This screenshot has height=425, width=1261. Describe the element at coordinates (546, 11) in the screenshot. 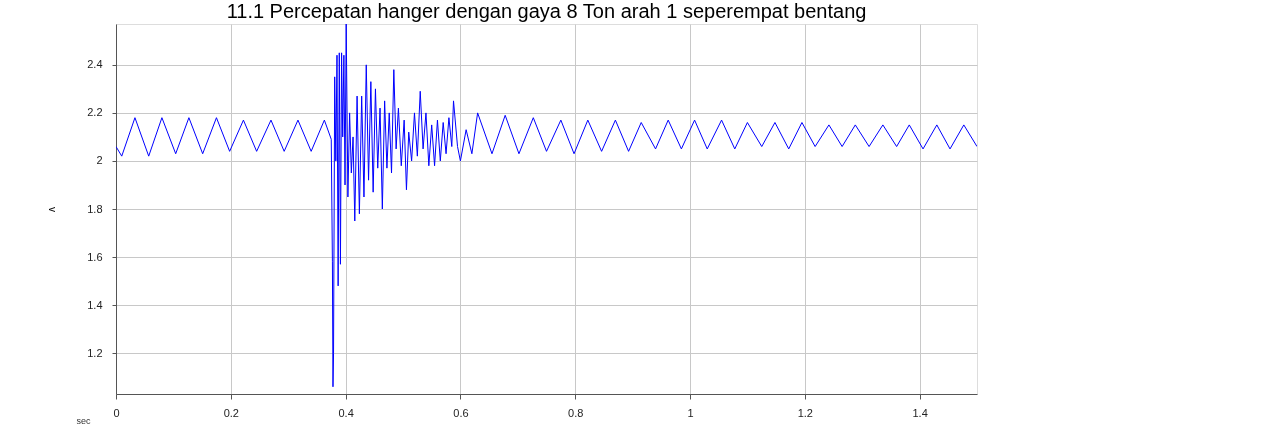

I see `chart-title: 11.1 Percepatan hanger dengan gaya 8 Ton arah 1 seperempat bentang` at that location.